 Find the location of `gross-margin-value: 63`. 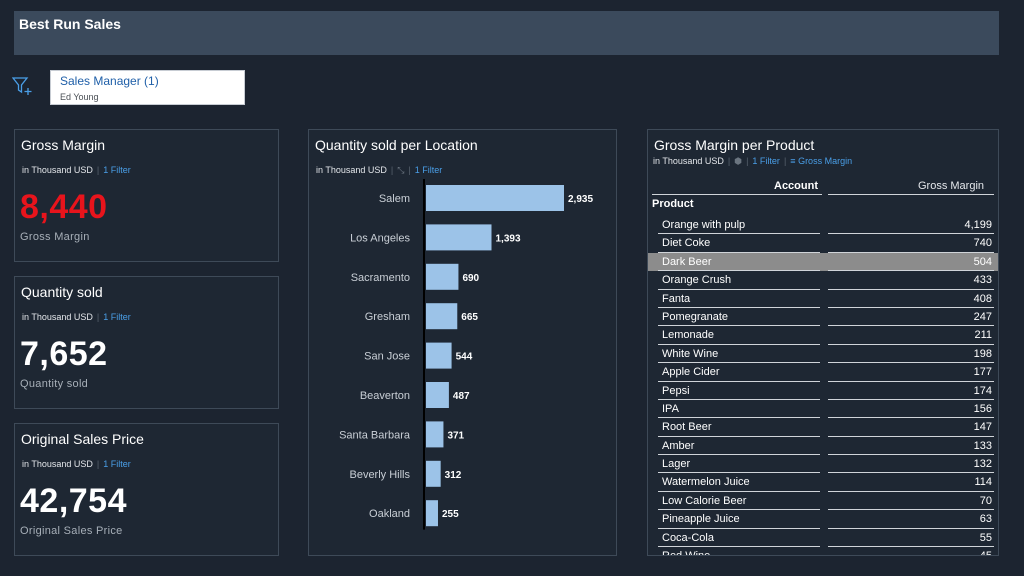

gross-margin-value: 63 is located at coordinates (985, 519).